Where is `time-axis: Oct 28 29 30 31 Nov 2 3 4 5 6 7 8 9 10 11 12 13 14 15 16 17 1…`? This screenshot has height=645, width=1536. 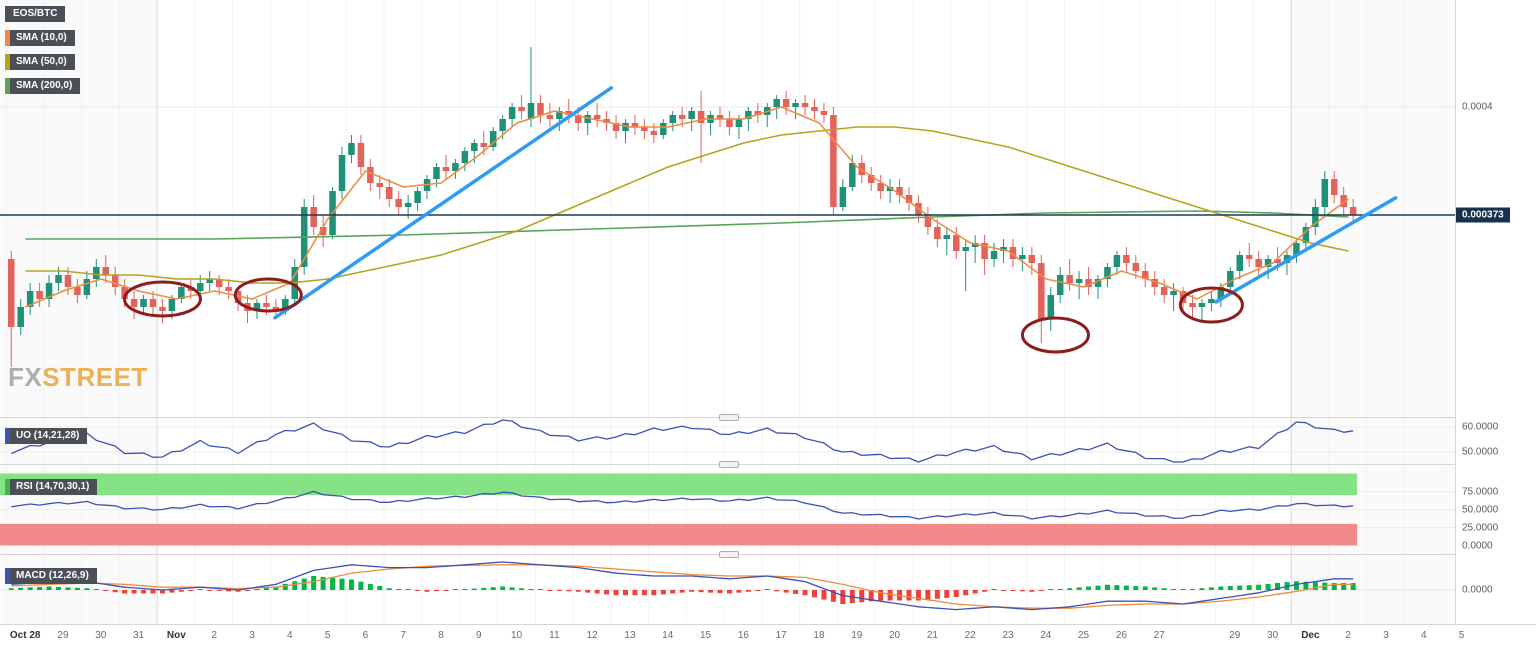 time-axis: Oct 28 29 30 31 Nov 2 3 4 5 6 7 8 9 10 11 12 13 14 15 16 17 1… is located at coordinates (768, 634).